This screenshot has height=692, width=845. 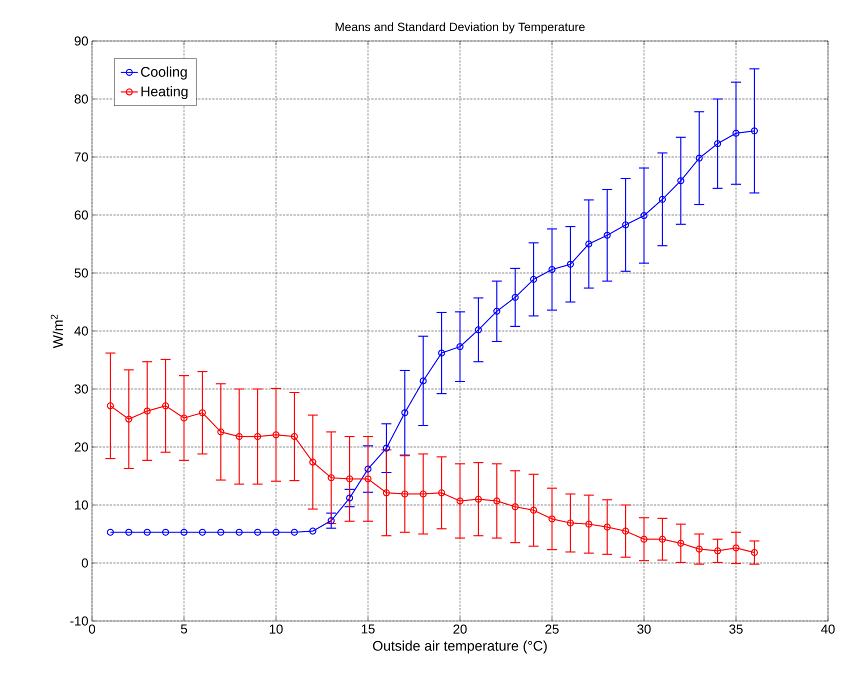 What do you see at coordinates (459, 647) in the screenshot?
I see `x-axis-title: Outside air temperature (°C)` at bounding box center [459, 647].